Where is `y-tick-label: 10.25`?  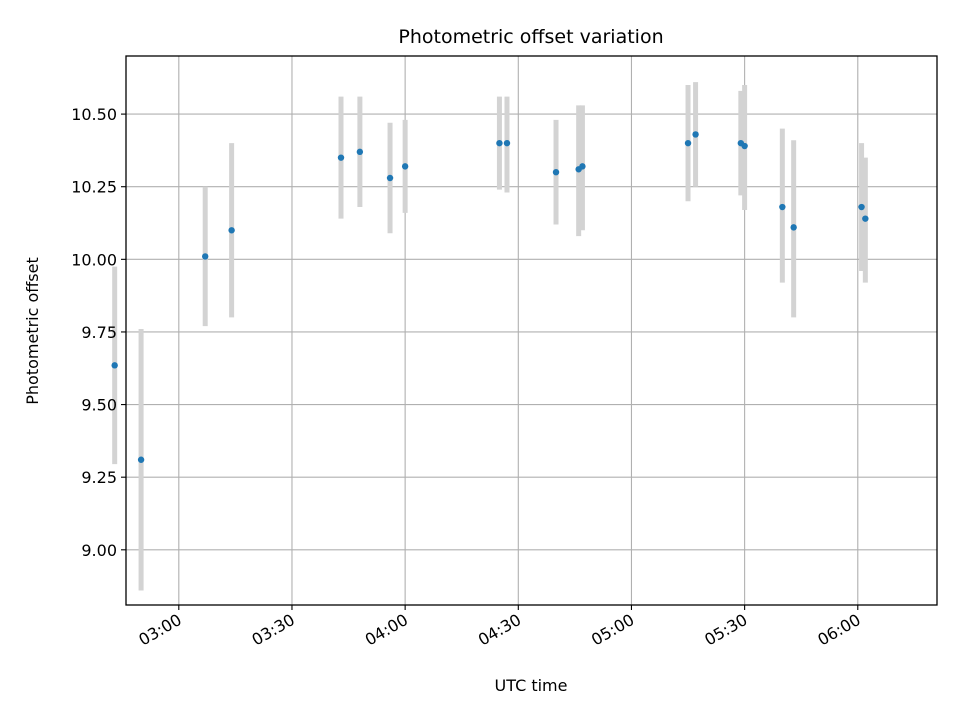 y-tick-label: 10.25 is located at coordinates (94, 187).